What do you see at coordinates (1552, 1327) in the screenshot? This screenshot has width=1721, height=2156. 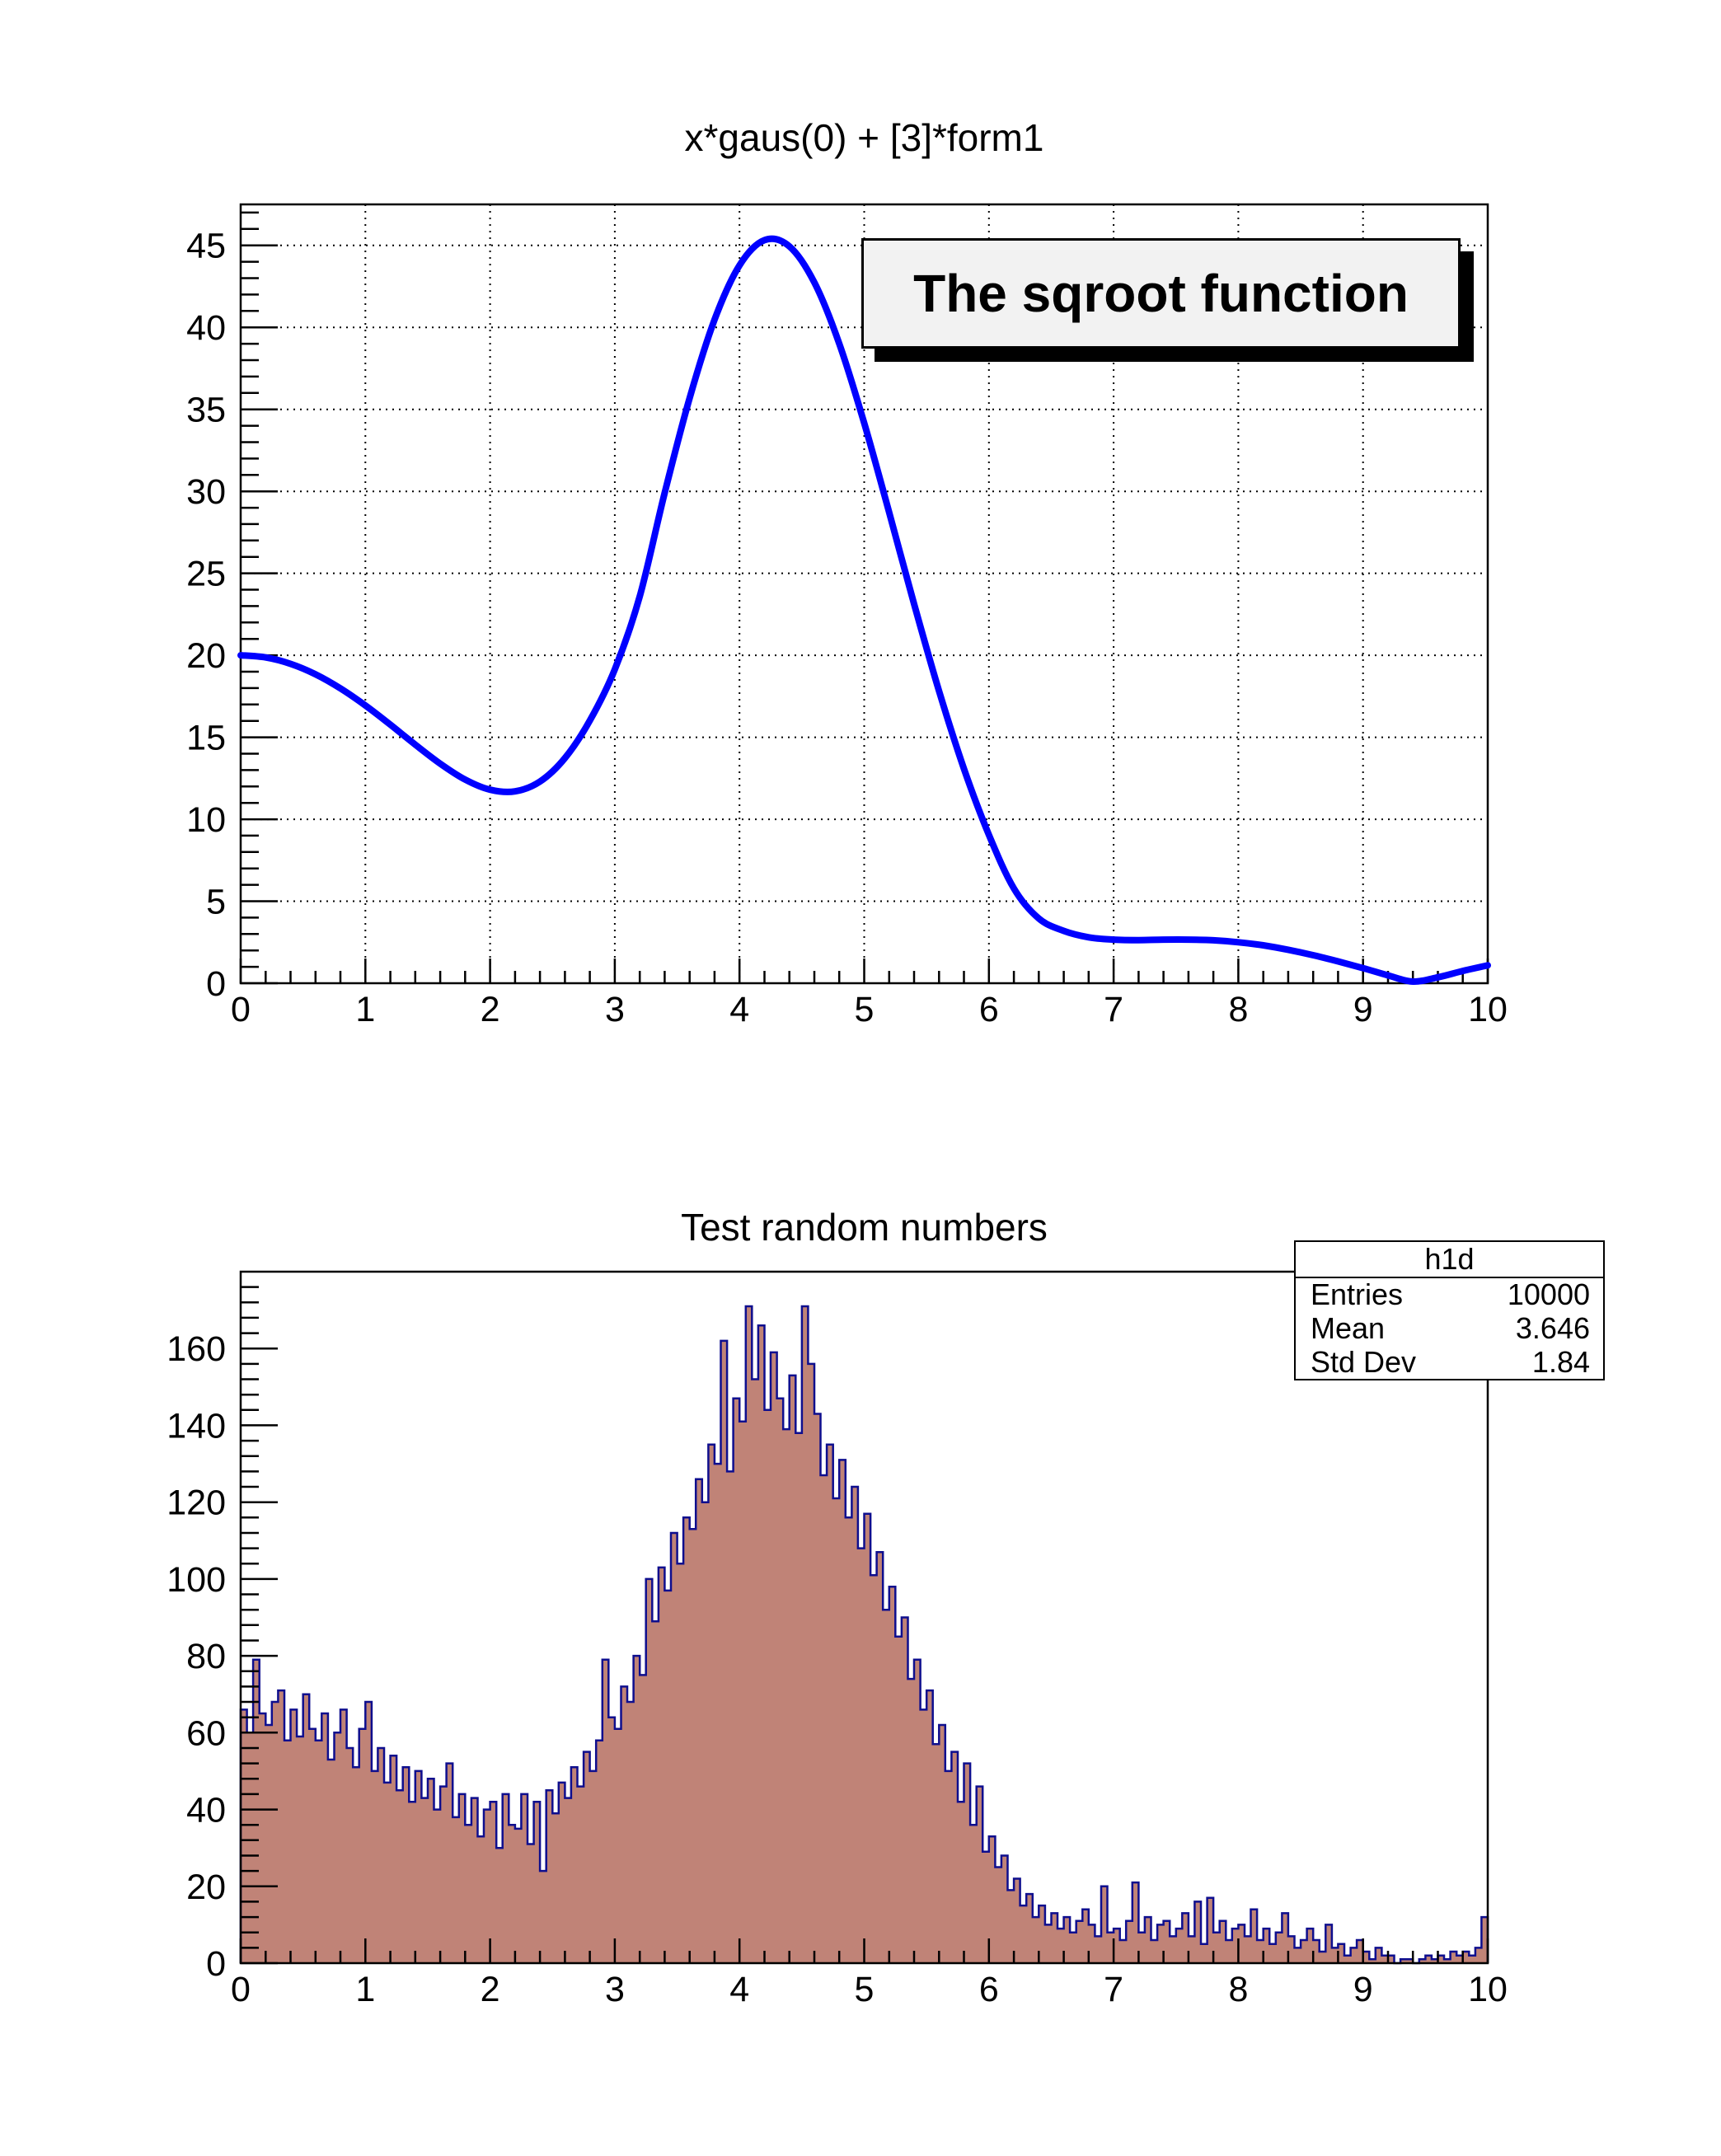 I see `stats-mean-value: 3.646` at bounding box center [1552, 1327].